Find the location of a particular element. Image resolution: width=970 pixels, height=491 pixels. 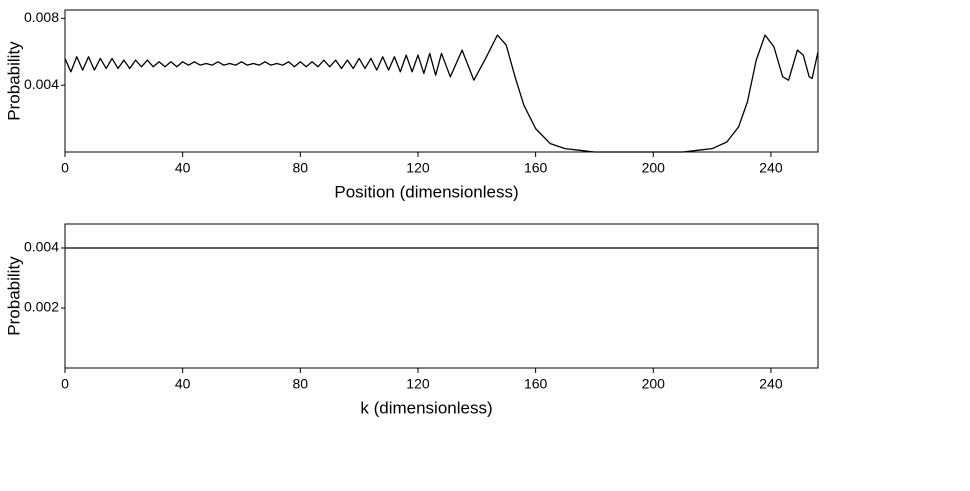

x-axis-label: k (dimensionless) is located at coordinates (426, 407).